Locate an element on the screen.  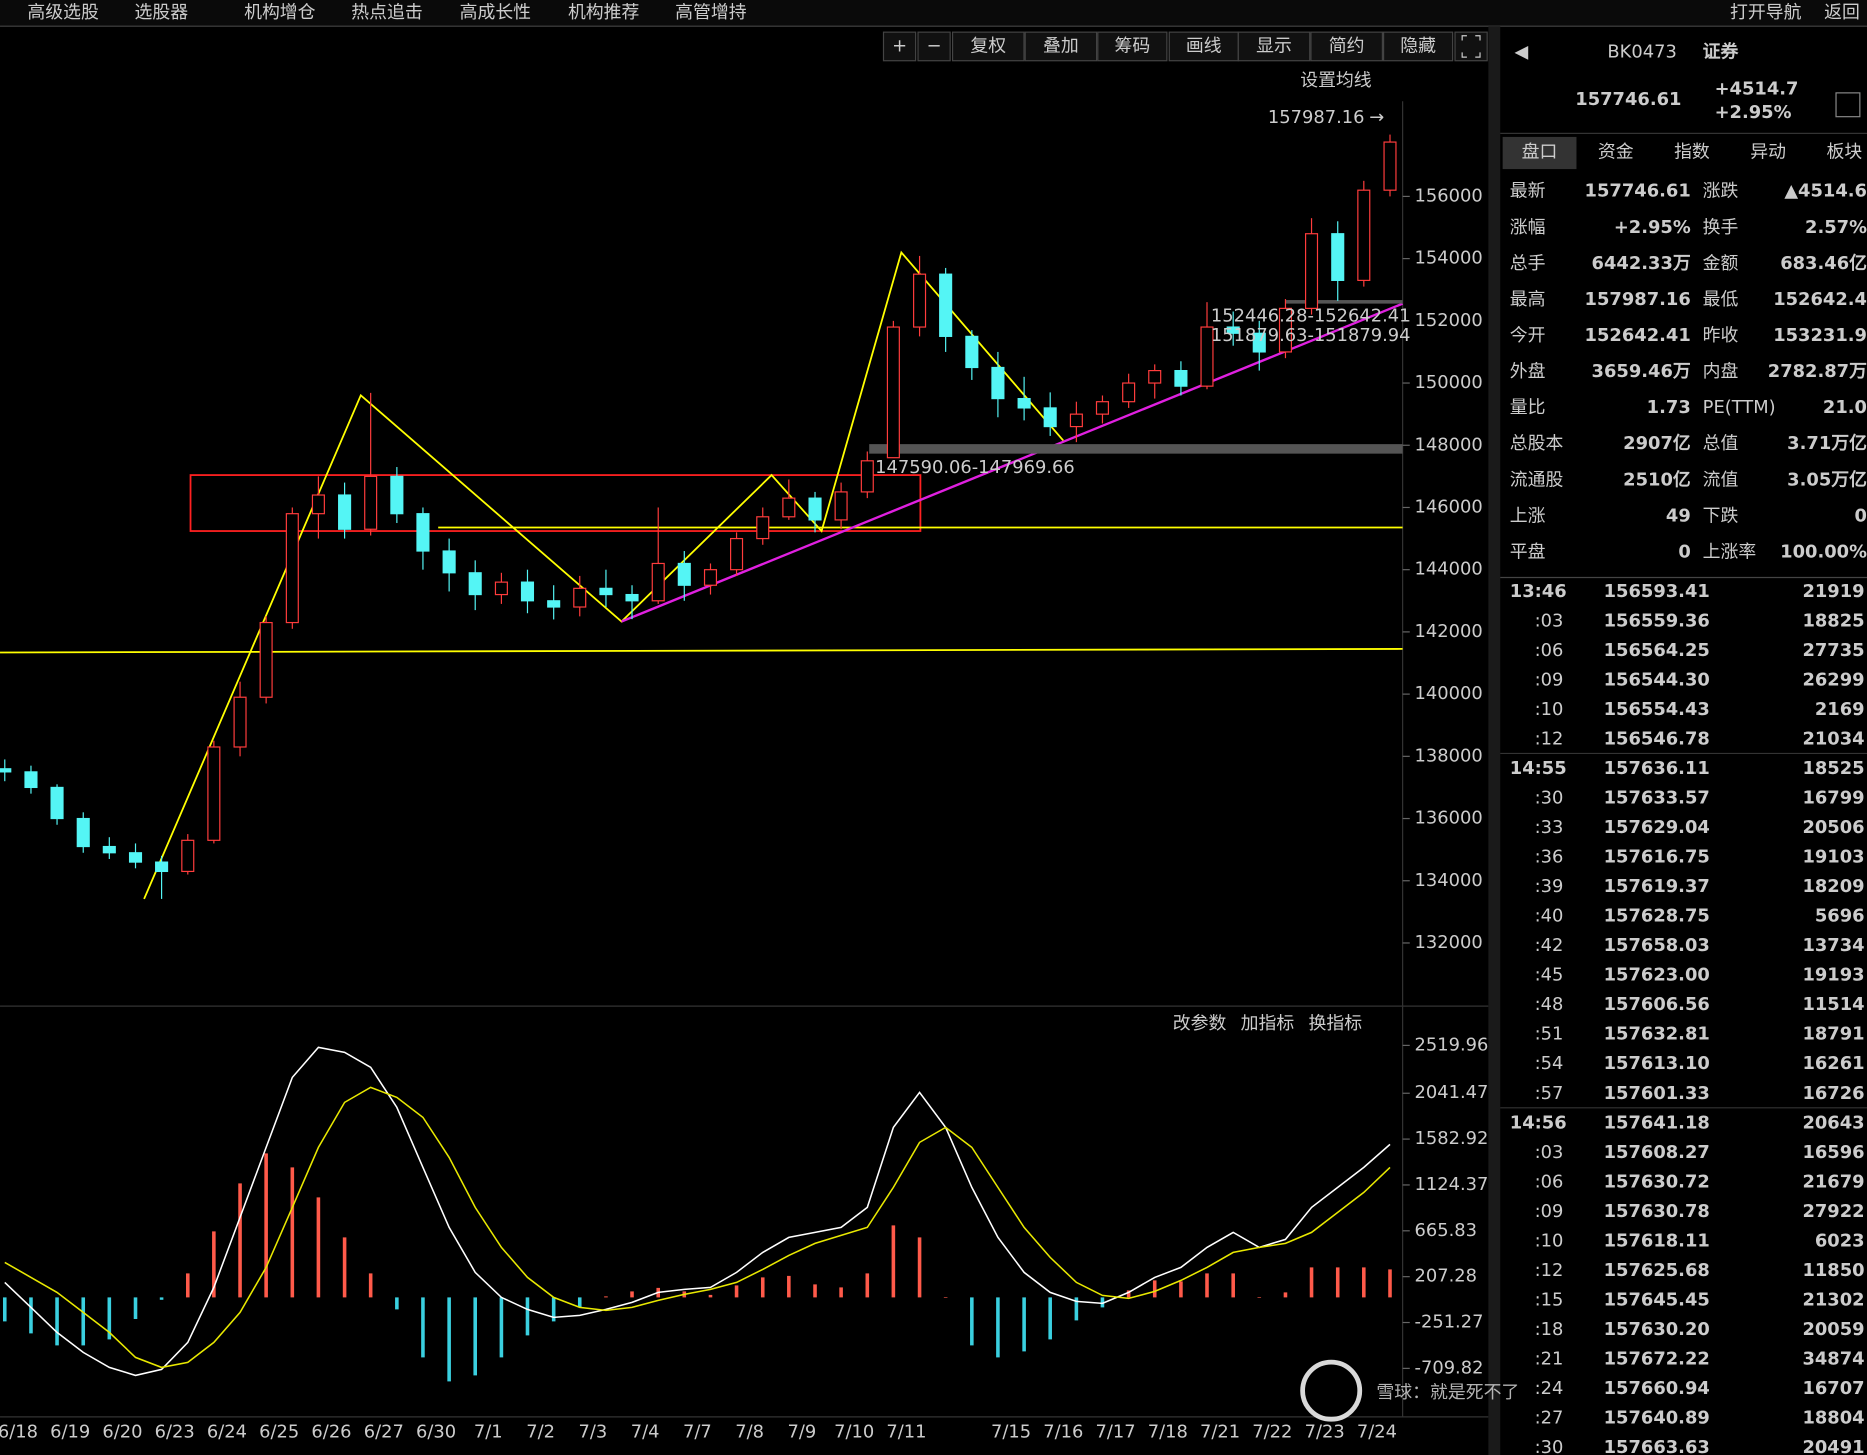
menu-item: 打开导航 is located at coordinates (1766, 12).